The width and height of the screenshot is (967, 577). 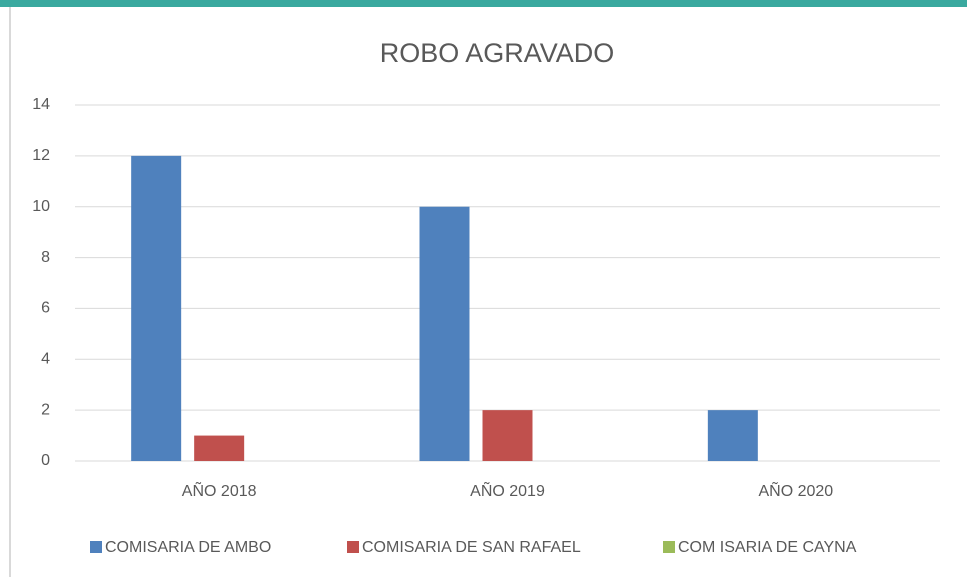 I want to click on x-tick-label: AÑO 2020, so click(x=795, y=490).